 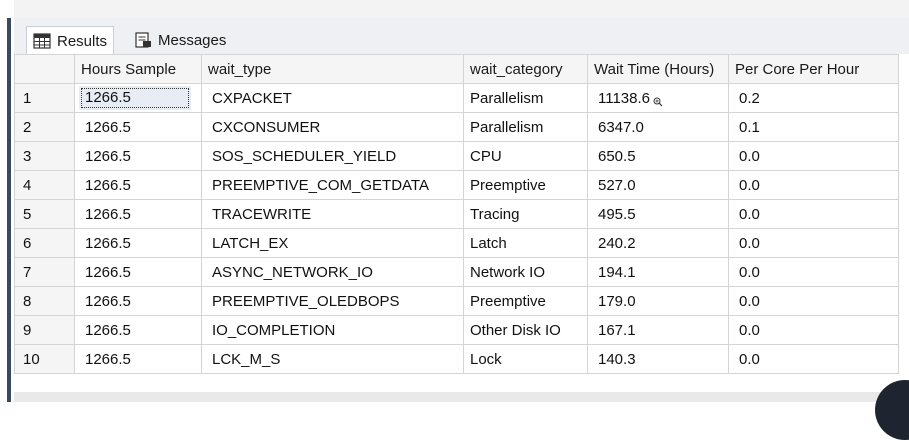 I want to click on row-number: 10, so click(x=44, y=359).